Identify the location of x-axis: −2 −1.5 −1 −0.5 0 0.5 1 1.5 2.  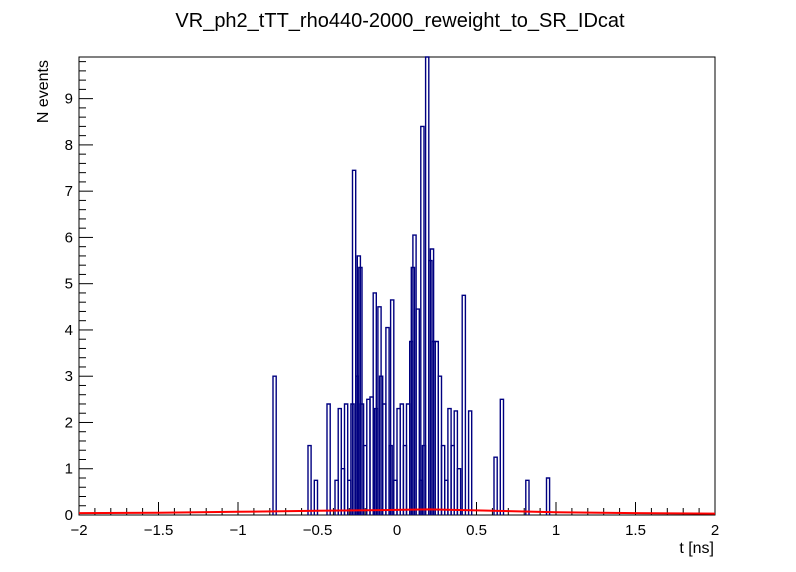
(394, 520).